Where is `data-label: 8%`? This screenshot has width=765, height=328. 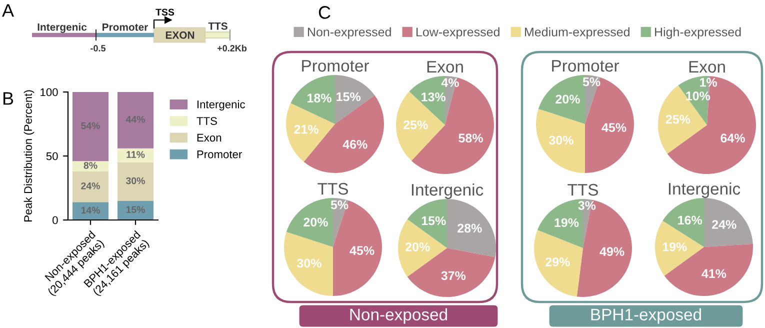
data-label: 8% is located at coordinates (91, 165).